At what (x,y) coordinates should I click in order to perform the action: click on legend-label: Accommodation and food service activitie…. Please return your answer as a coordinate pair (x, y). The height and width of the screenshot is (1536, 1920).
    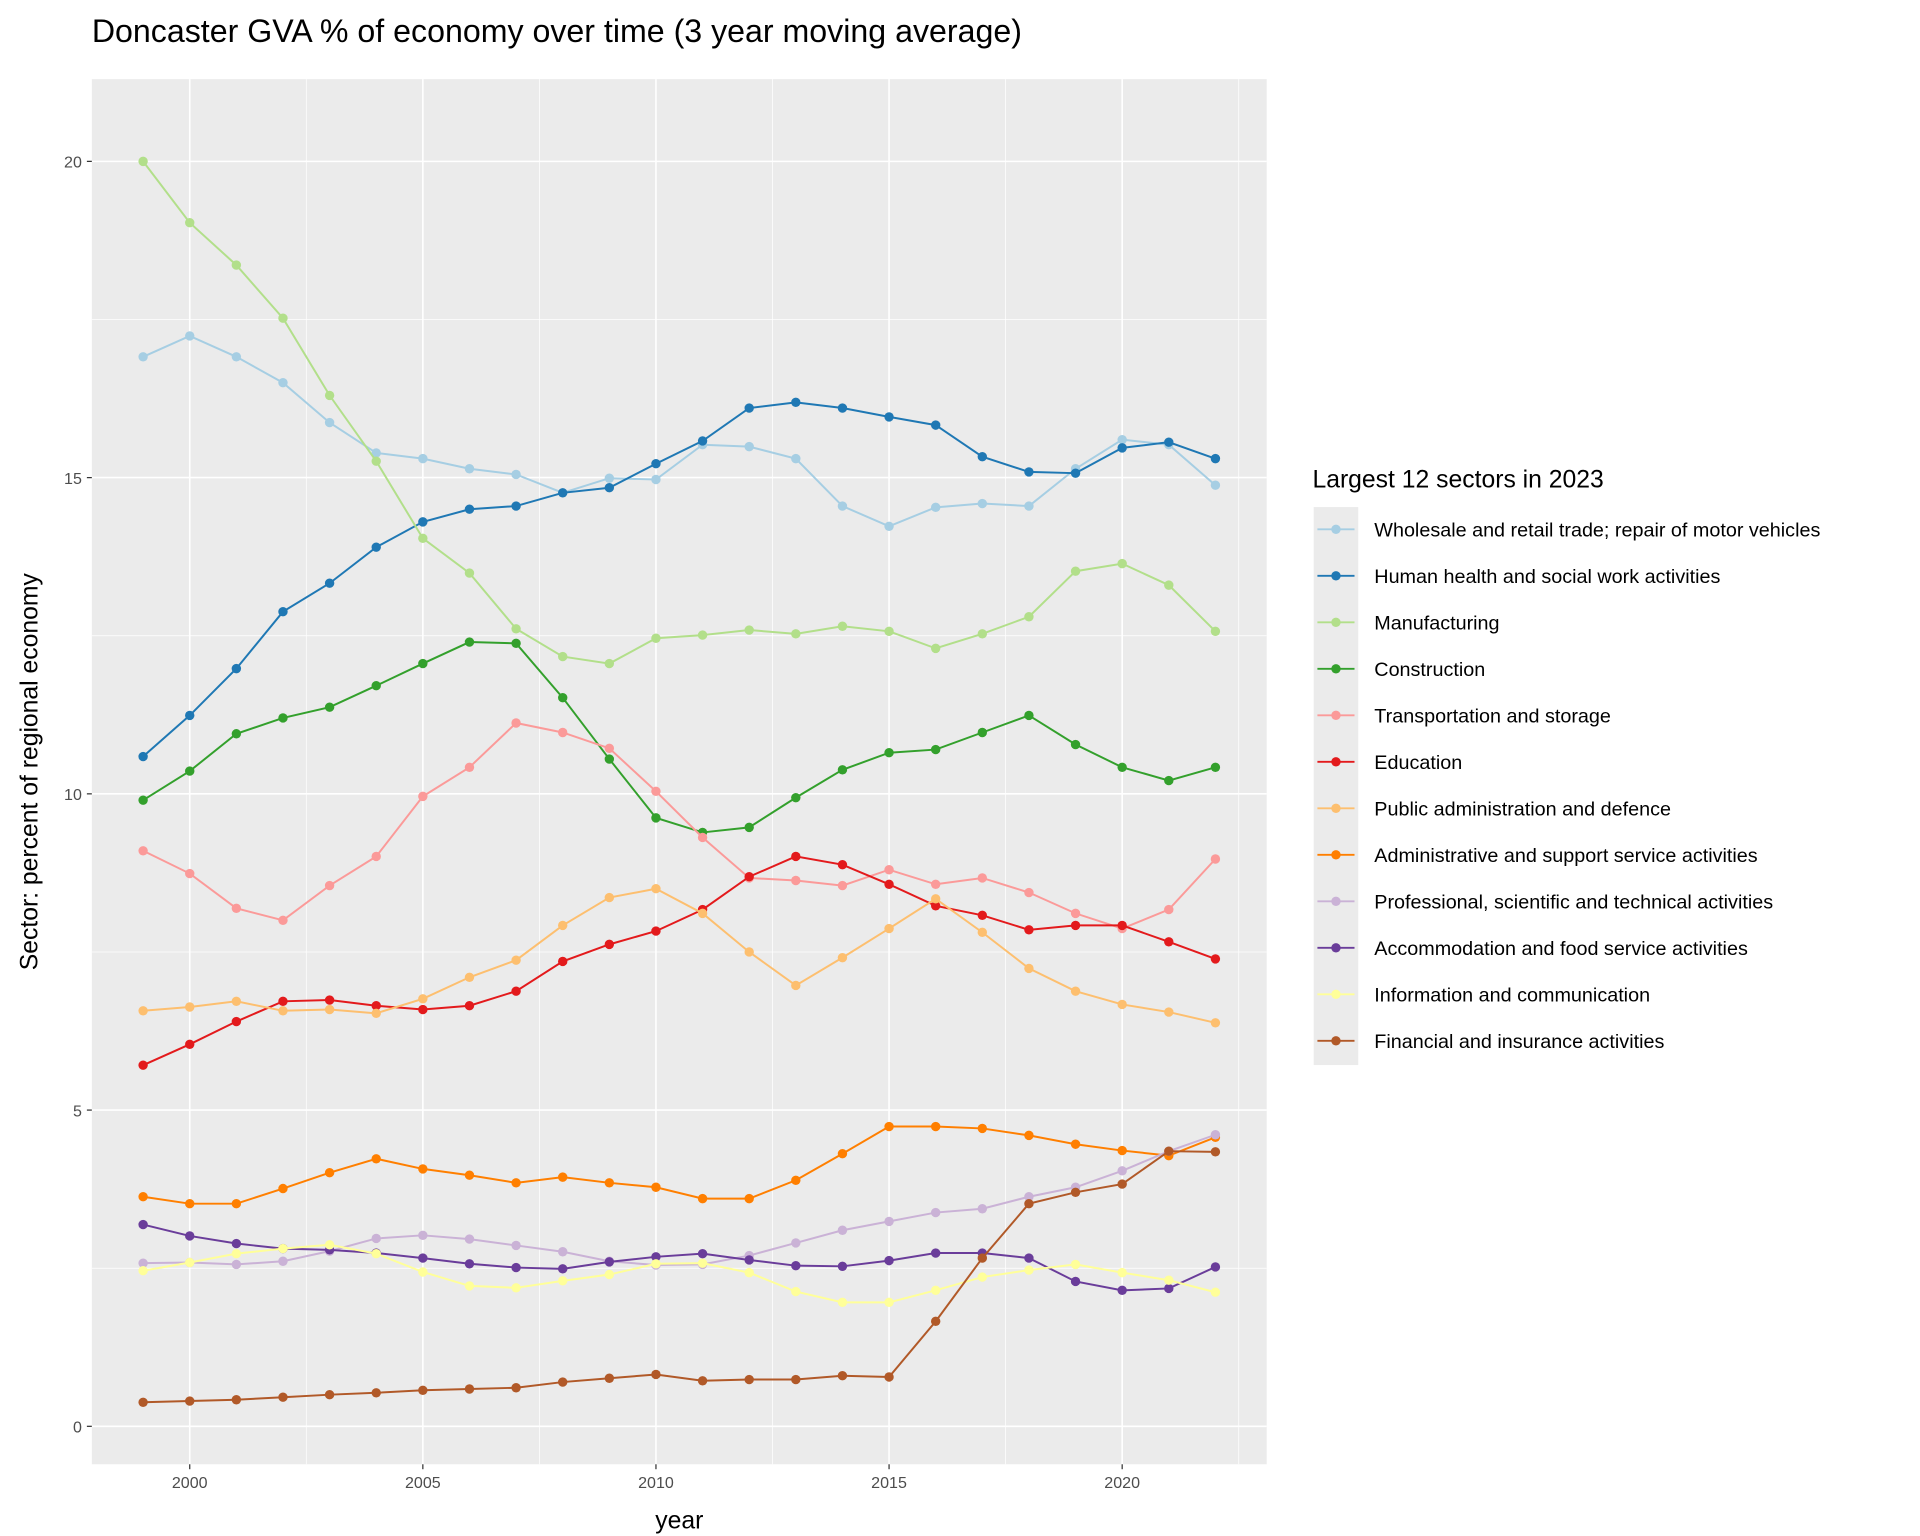
    Looking at the image, I should click on (1561, 949).